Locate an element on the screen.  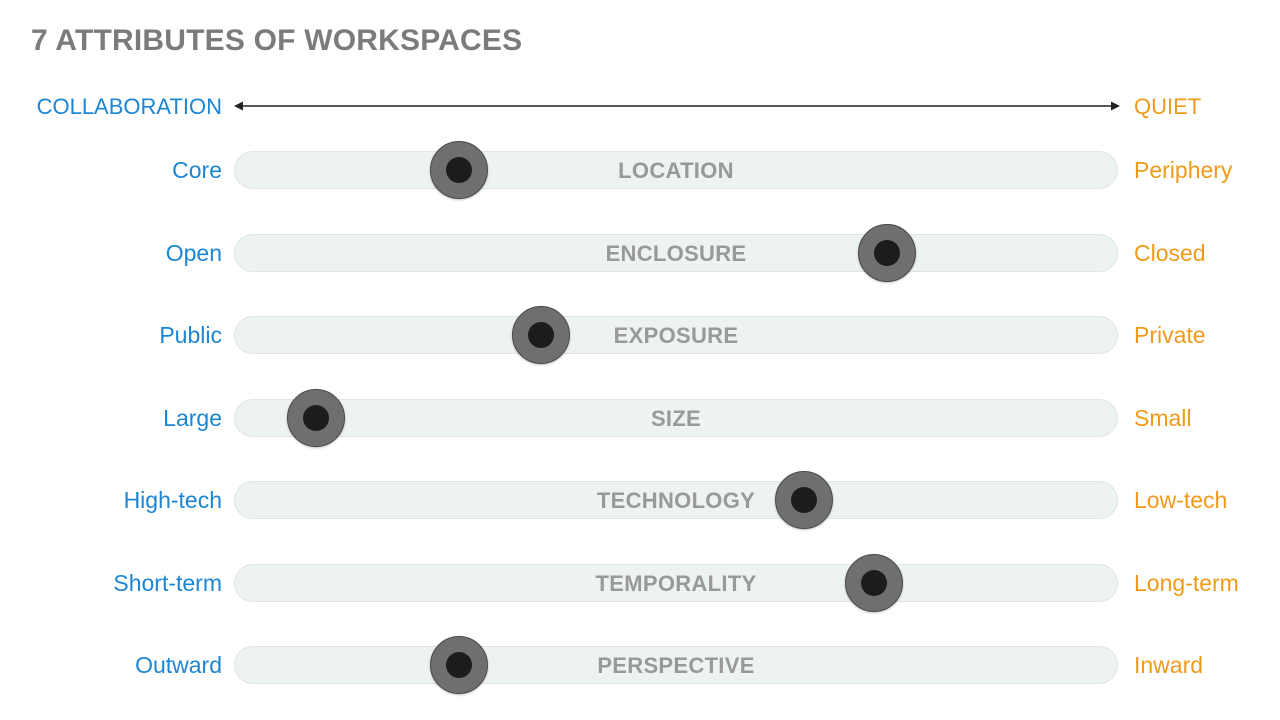
attribute-row-enclosure: Open ENCLOSURE Closed is located at coordinates (640, 253).